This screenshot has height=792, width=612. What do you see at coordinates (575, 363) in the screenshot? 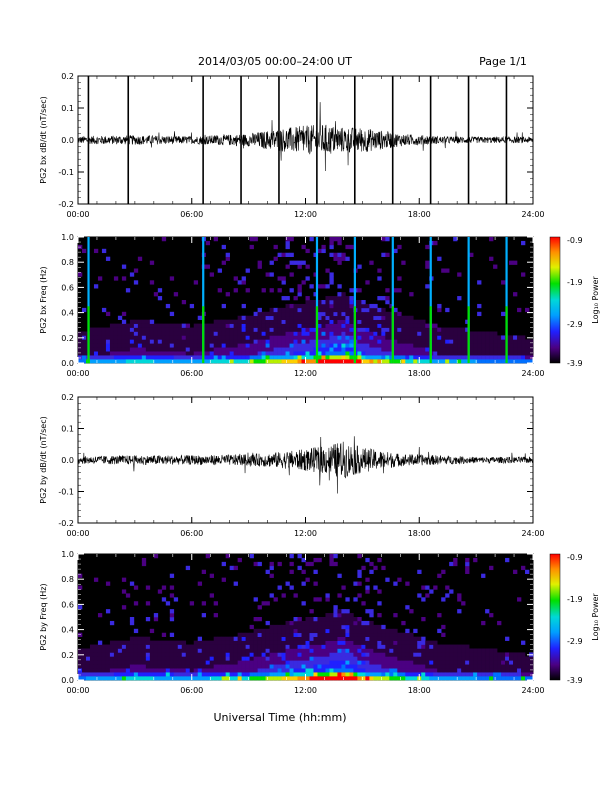
I see `colorbar-bx-tick-min: -3.9` at bounding box center [575, 363].